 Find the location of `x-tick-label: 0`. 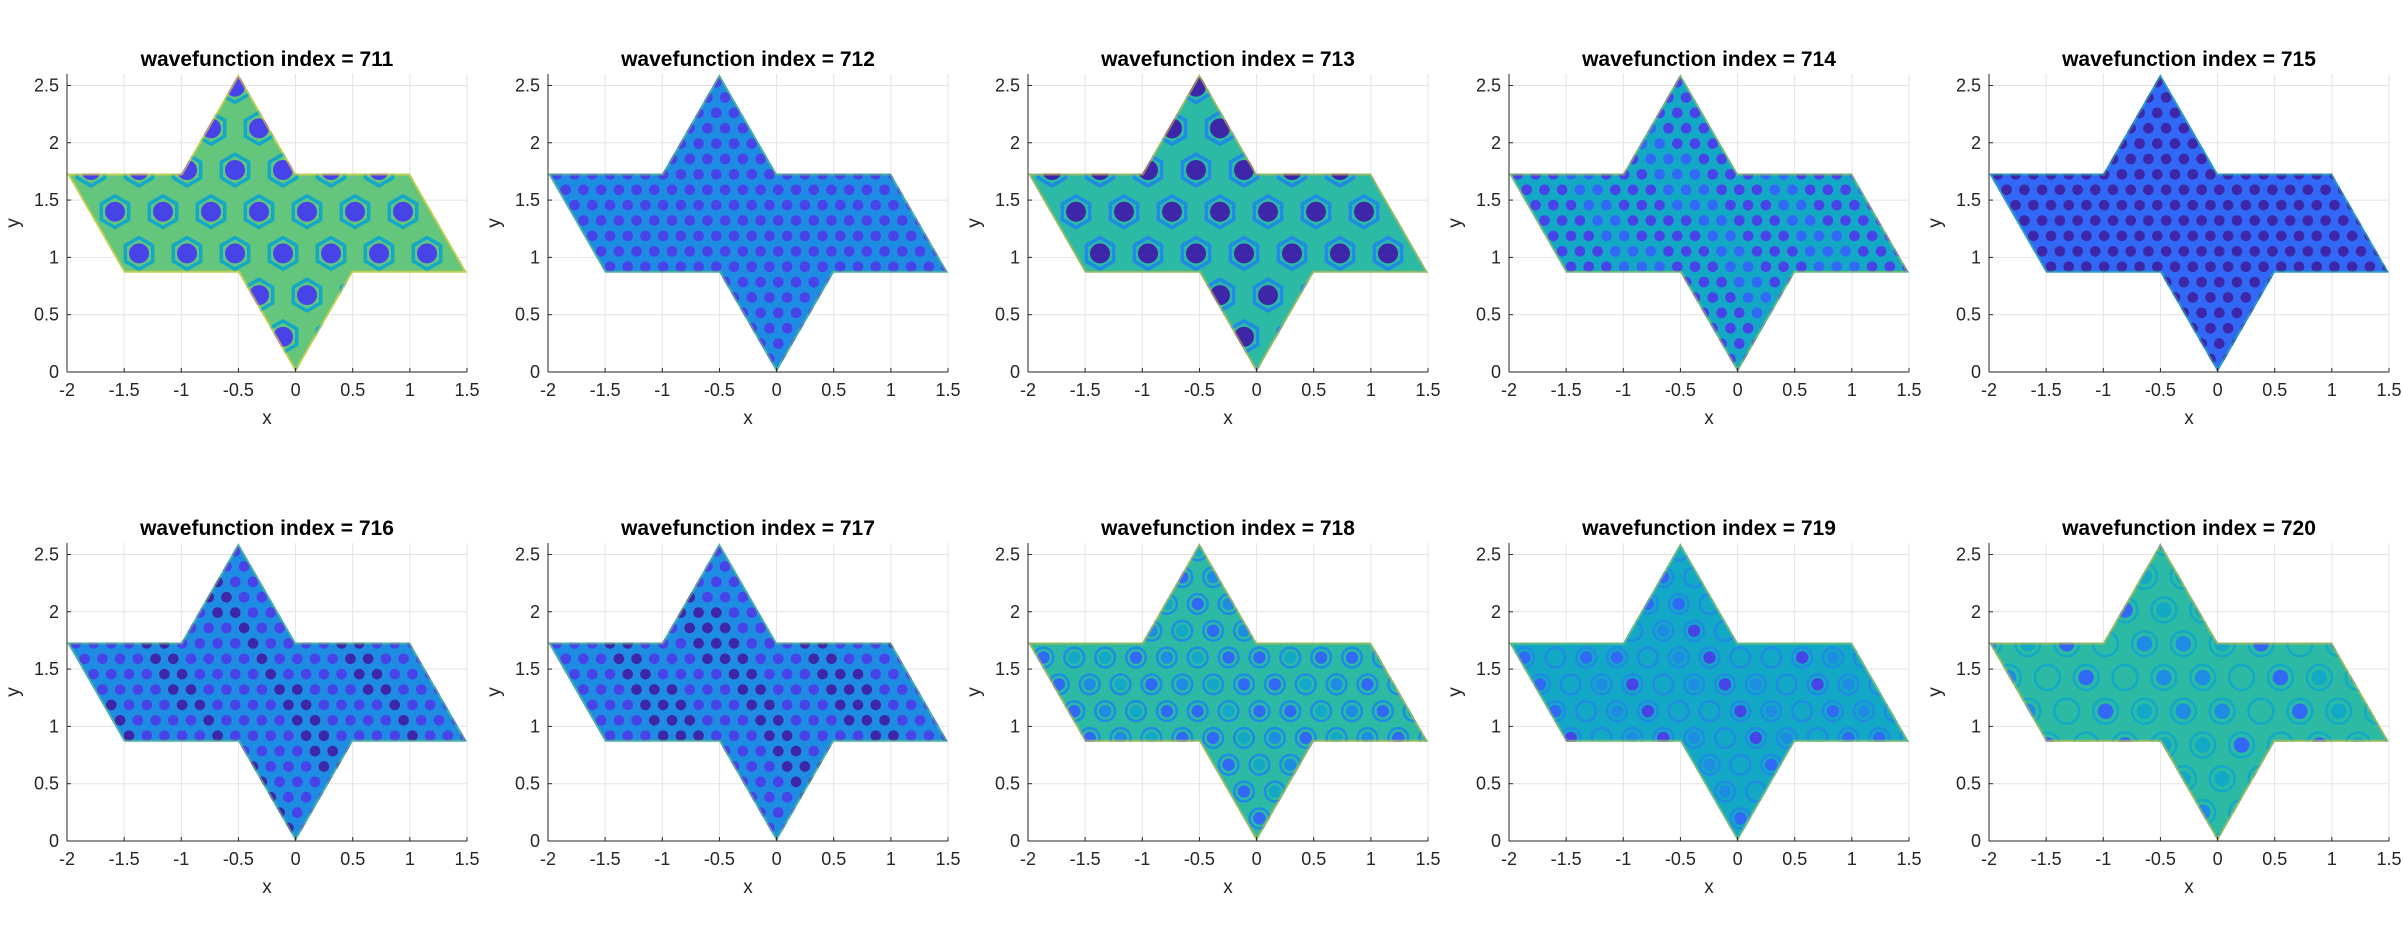

x-tick-label: 0 is located at coordinates (1738, 390).